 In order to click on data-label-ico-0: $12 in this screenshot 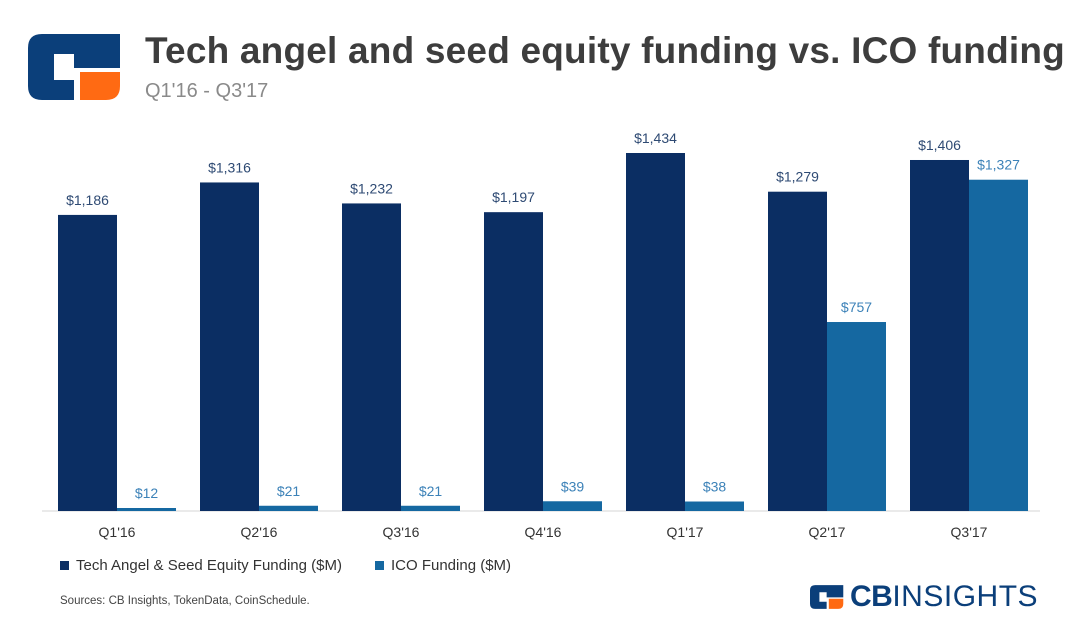, I will do `click(147, 493)`.